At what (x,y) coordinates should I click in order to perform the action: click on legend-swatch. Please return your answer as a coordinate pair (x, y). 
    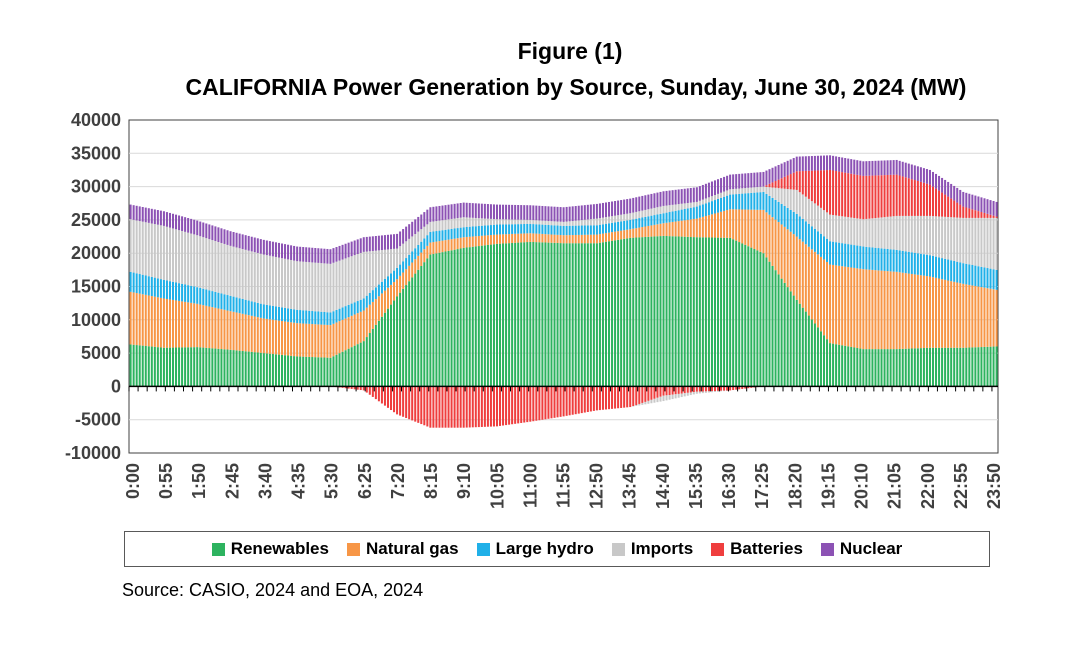
    Looking at the image, I should click on (718, 549).